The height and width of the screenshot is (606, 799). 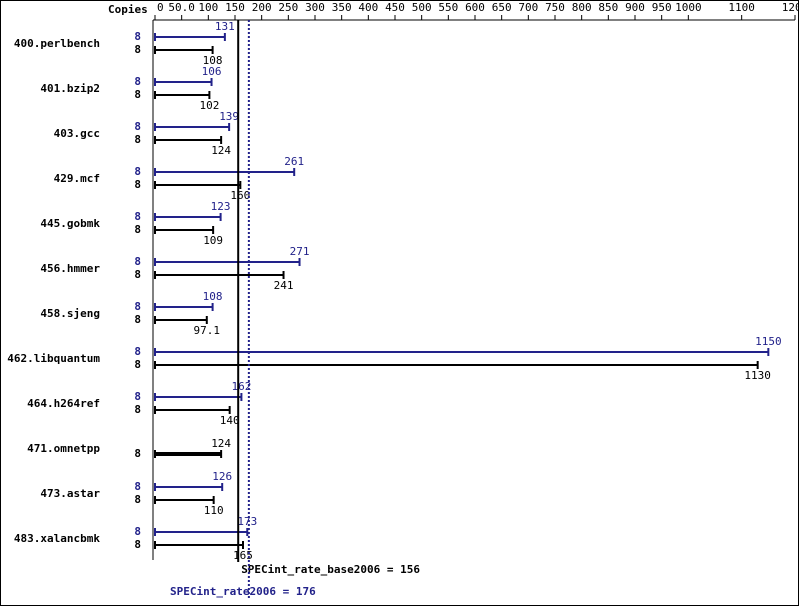 I want to click on peak-summary-label: SPECint_rate2006 = 176, so click(x=243, y=591).